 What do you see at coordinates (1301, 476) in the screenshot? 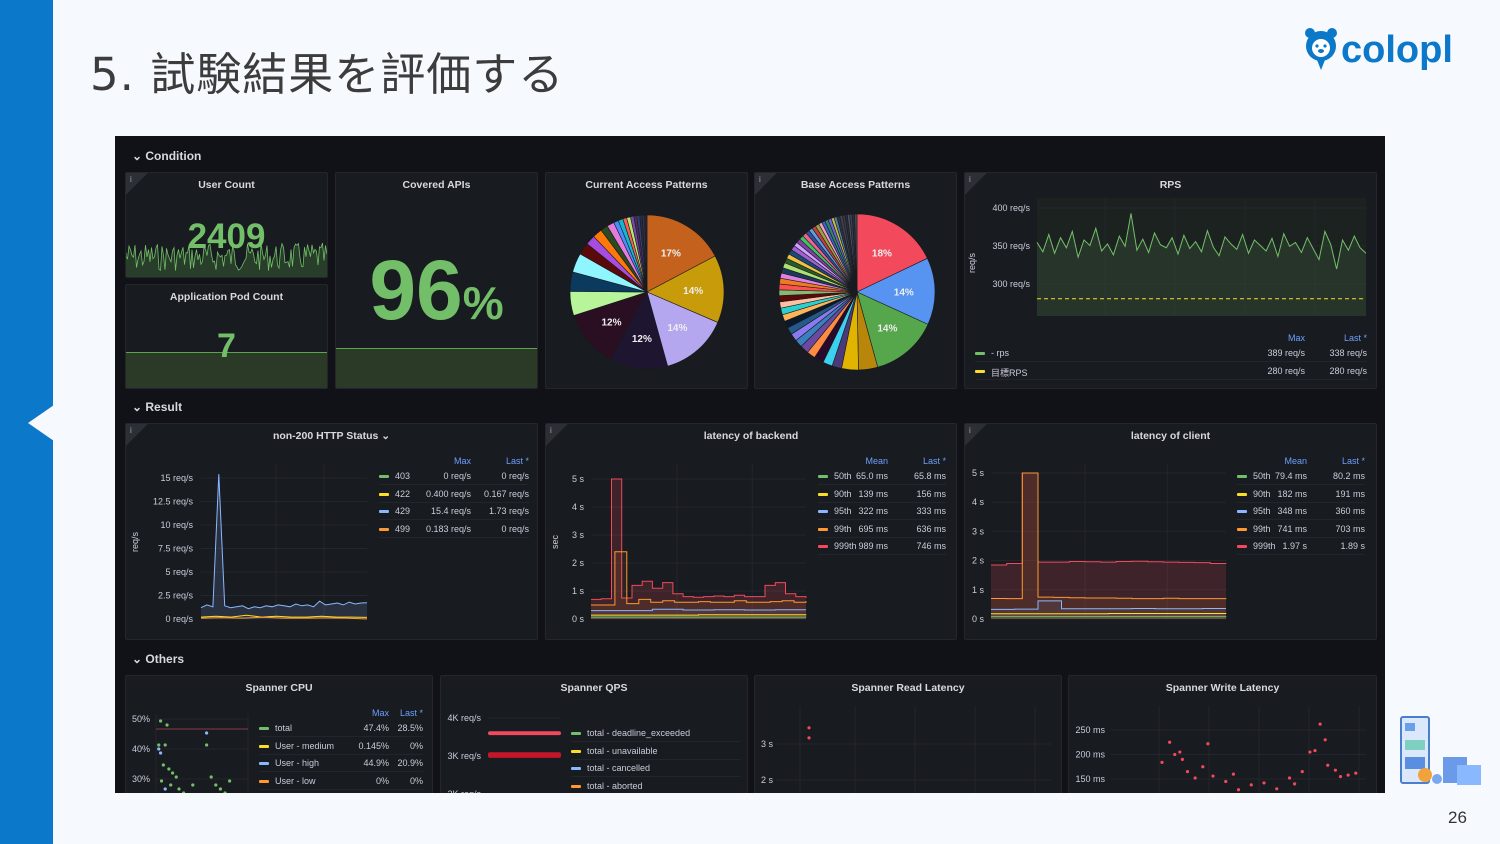
I see `legend-row: 50th 79.4 ms 80.2 ms` at bounding box center [1301, 476].